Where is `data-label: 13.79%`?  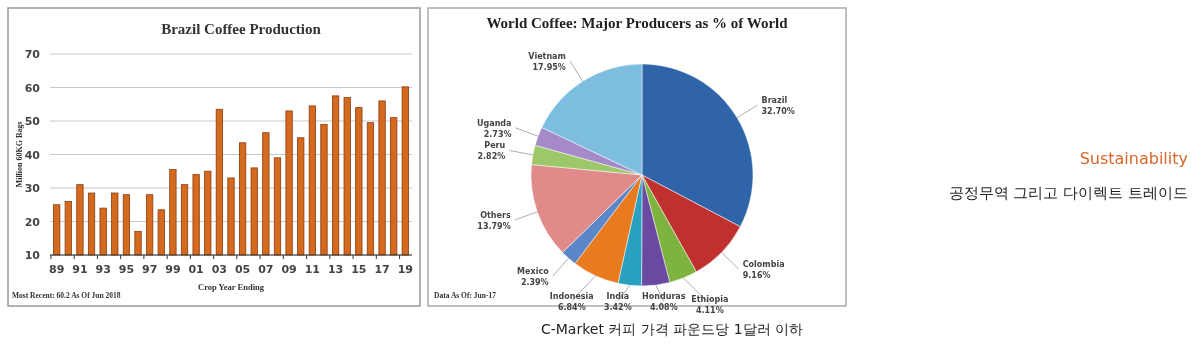 data-label: 13.79% is located at coordinates (494, 226).